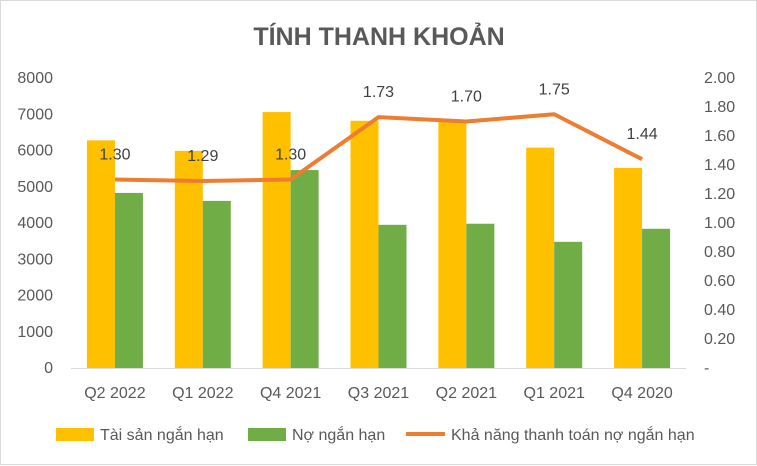 The width and height of the screenshot is (757, 466). Describe the element at coordinates (202, 393) in the screenshot. I see `x-tick-label-1: Q1 2022` at that location.